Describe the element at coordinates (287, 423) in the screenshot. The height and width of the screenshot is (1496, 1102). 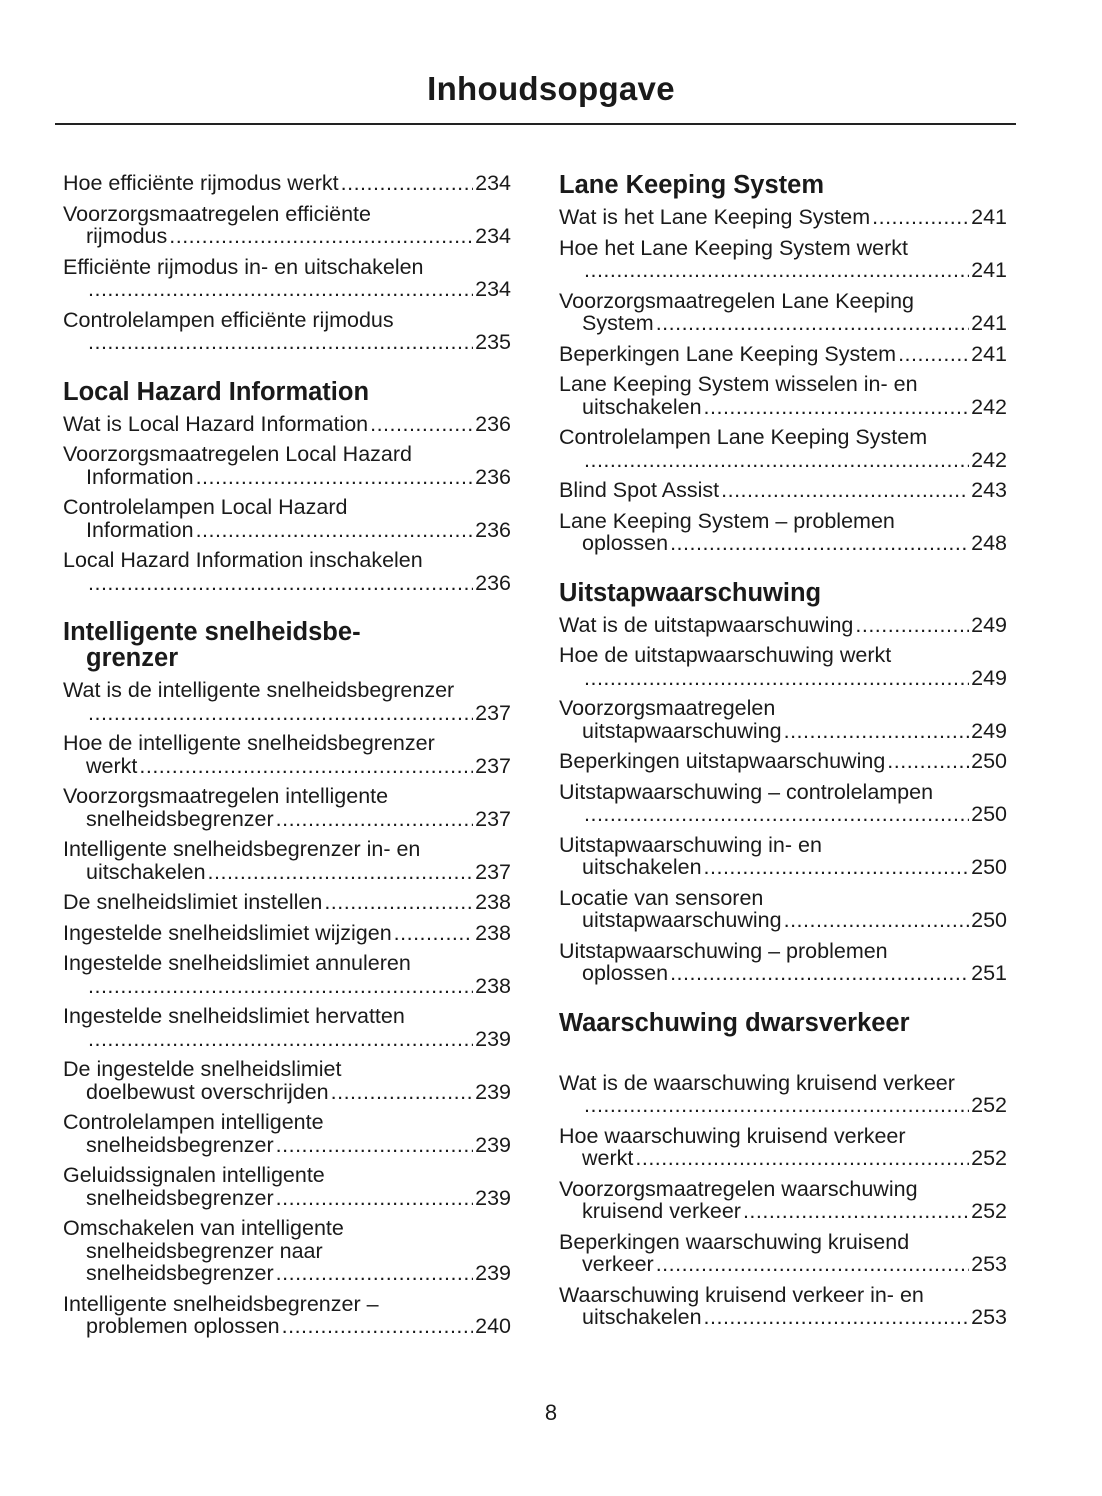
I see `toc-entry: Wat is Local Hazard Information 236` at that location.